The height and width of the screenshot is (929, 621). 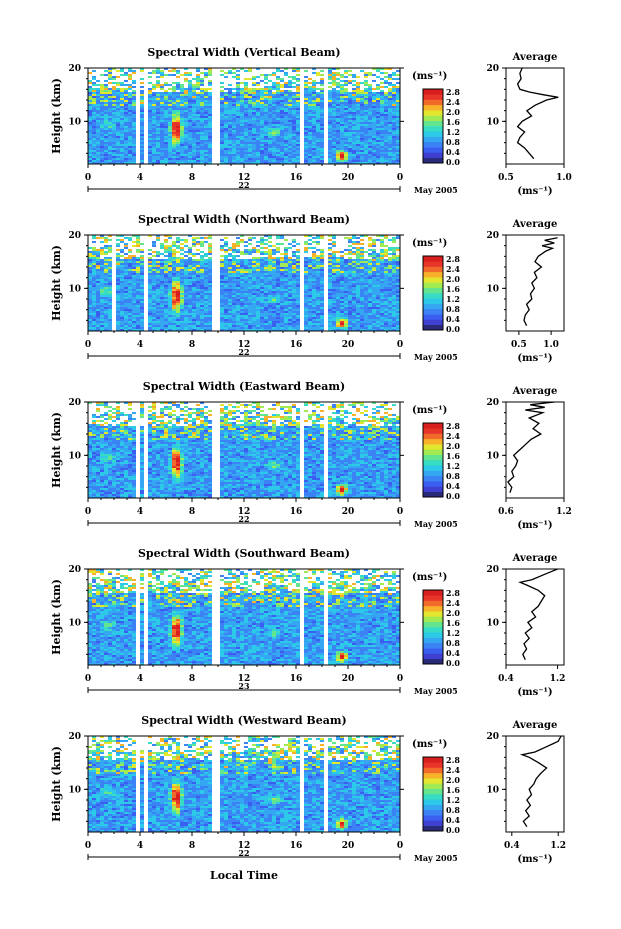 What do you see at coordinates (244, 875) in the screenshot?
I see `figure-x-label: Local Time` at bounding box center [244, 875].